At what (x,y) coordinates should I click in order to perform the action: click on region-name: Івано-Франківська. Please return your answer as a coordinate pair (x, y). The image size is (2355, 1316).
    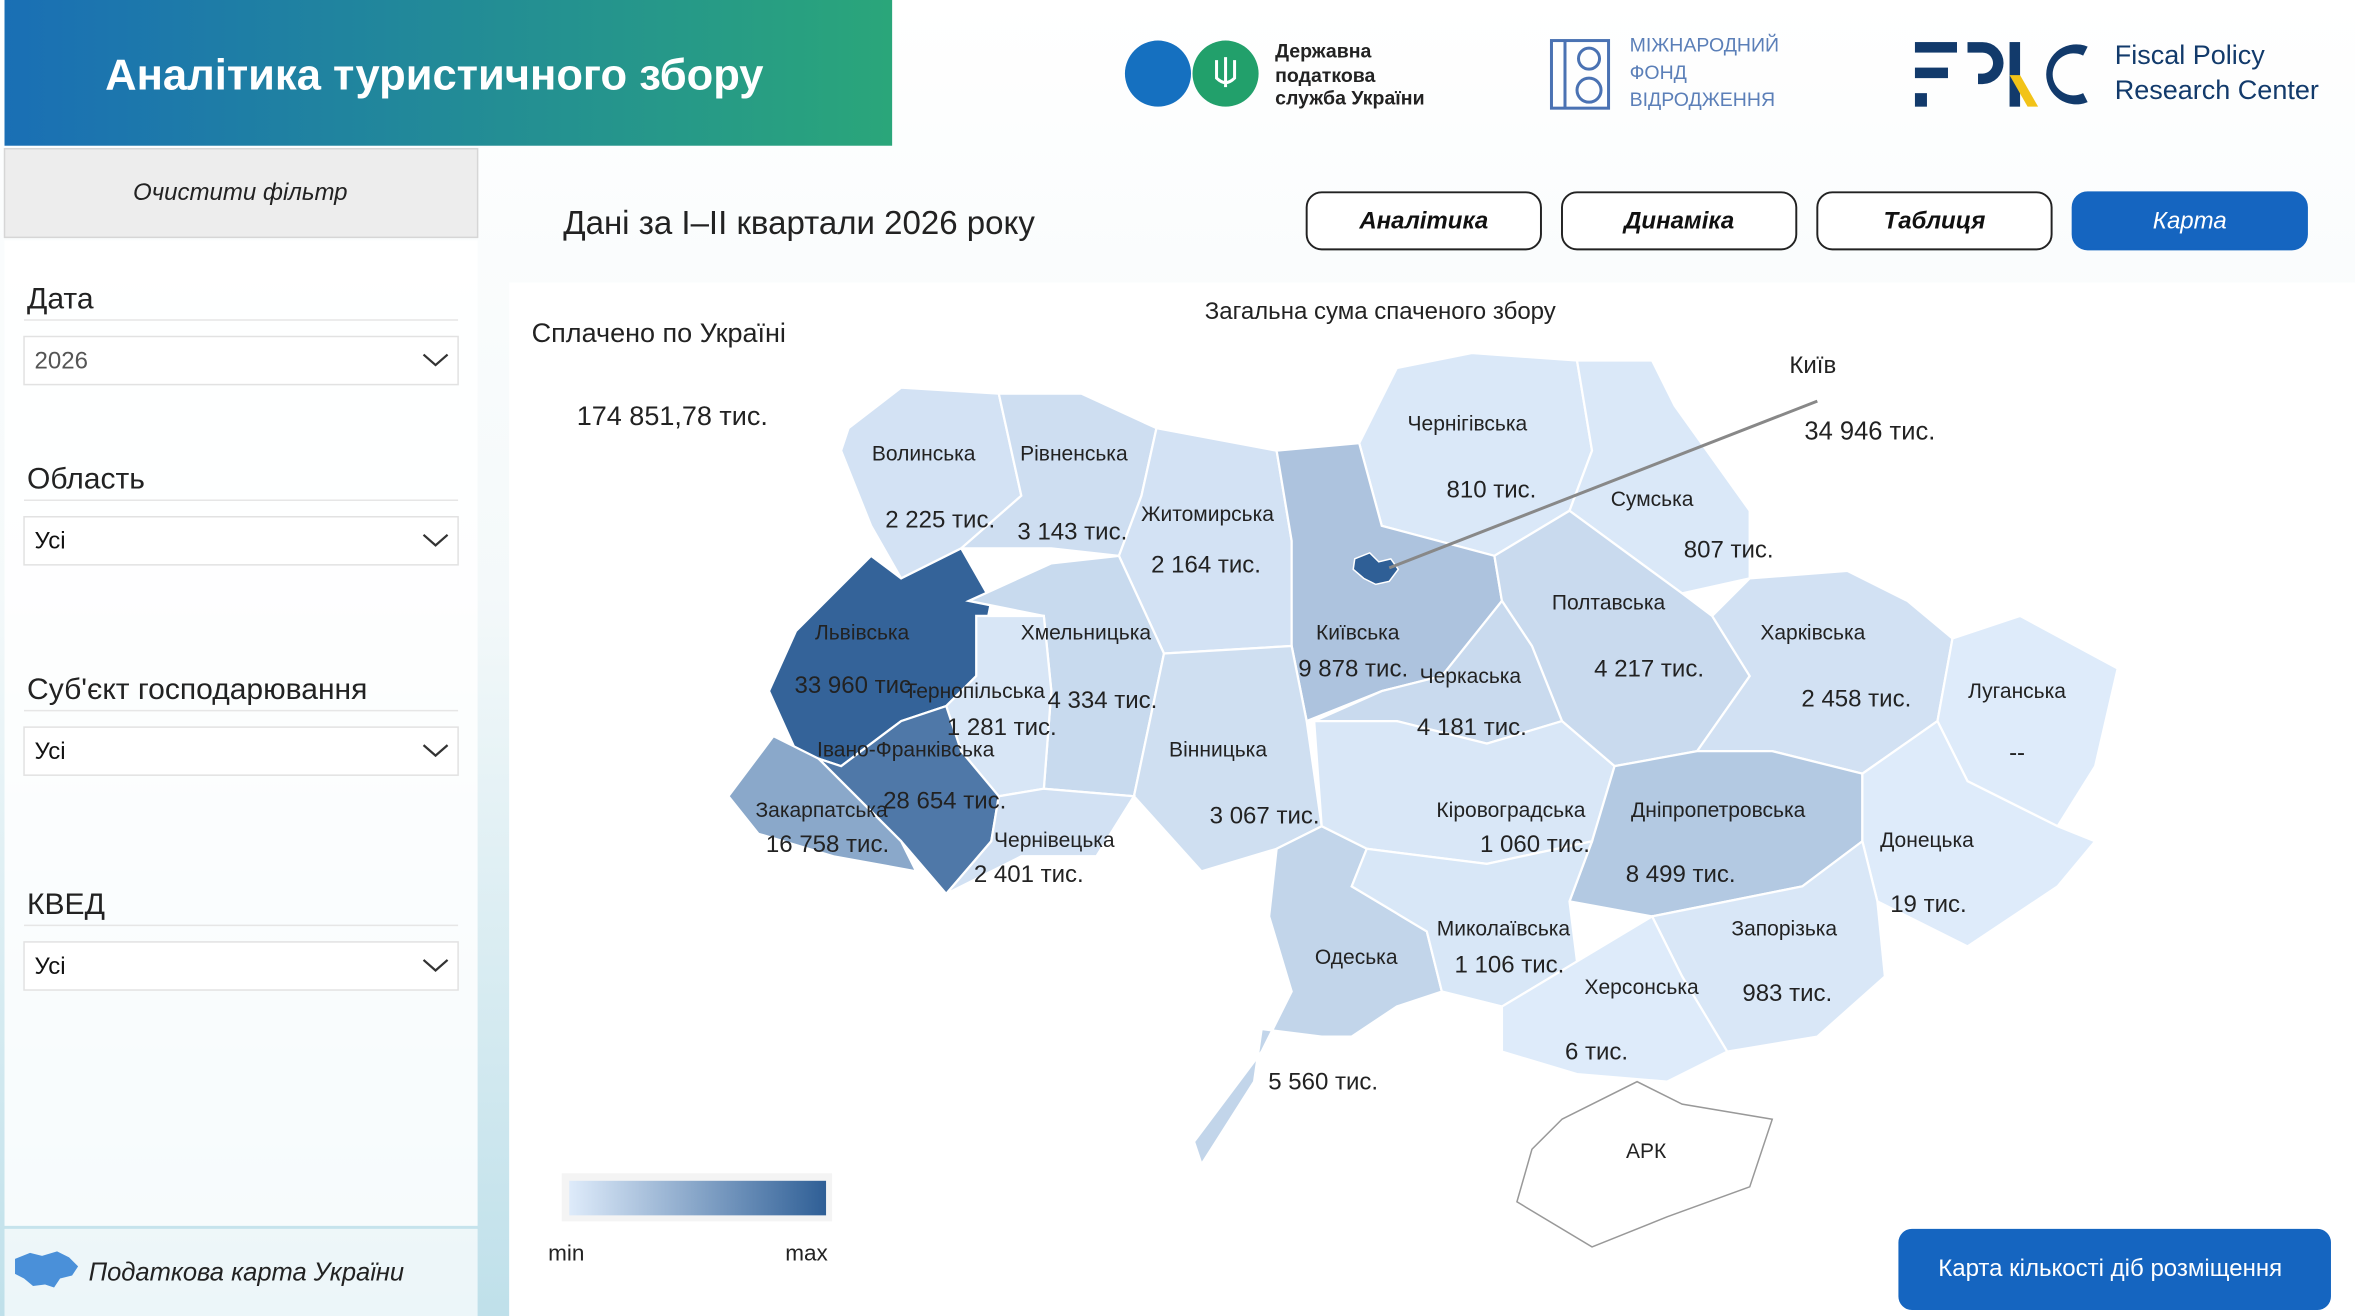
    Looking at the image, I should click on (906, 750).